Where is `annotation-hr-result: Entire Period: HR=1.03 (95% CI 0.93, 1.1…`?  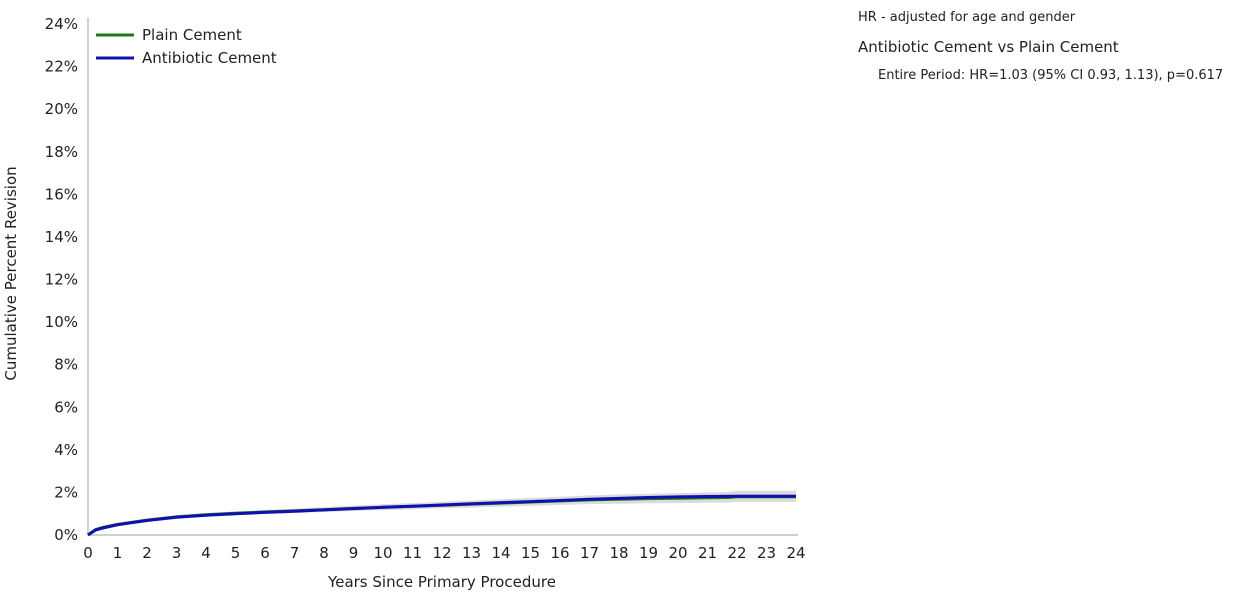 annotation-hr-result: Entire Period: HR=1.03 (95% CI 0.93, 1.1… is located at coordinates (1051, 75).